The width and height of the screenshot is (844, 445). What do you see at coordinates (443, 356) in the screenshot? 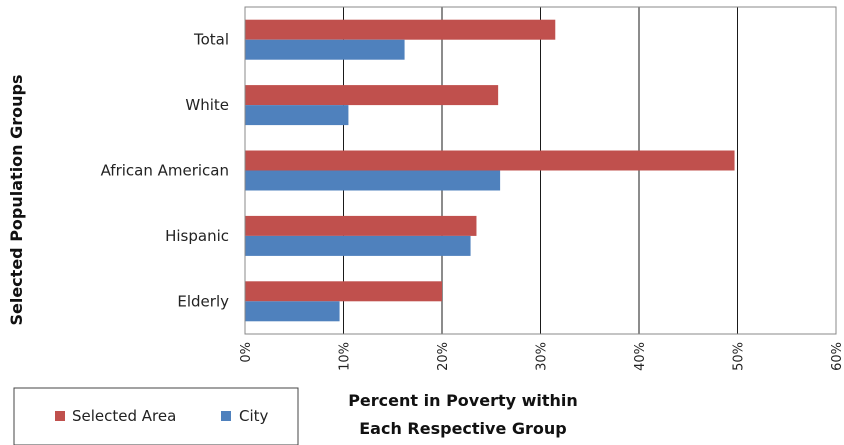
I see `x-tick-label: 20%` at bounding box center [443, 356].